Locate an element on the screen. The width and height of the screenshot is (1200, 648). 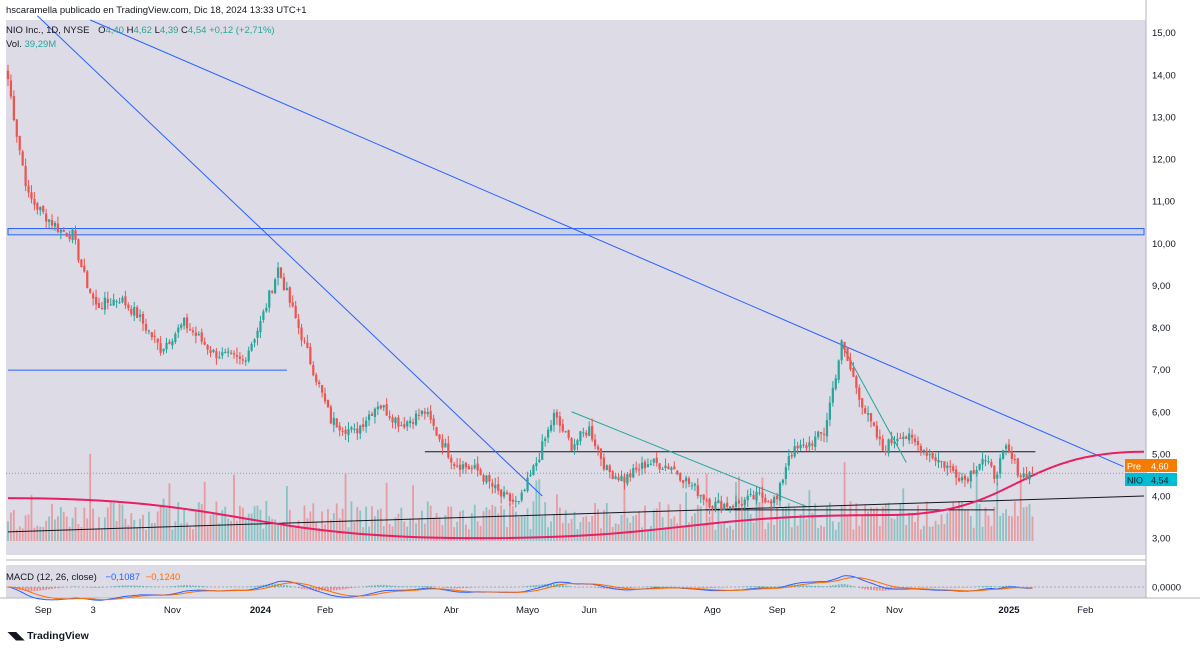
symbol-name: NIO Inc., 1D, NYSE is located at coordinates (48, 30).